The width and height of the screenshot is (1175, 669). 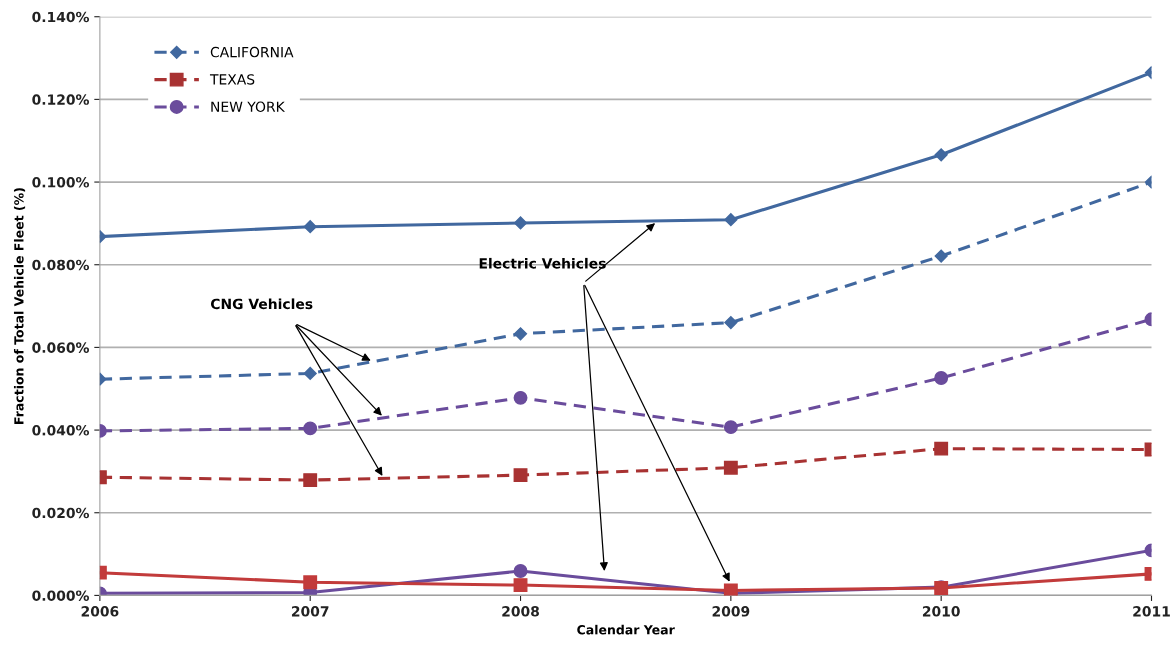 I want to click on y-tick-label: 0.100%, so click(x=61, y=182).